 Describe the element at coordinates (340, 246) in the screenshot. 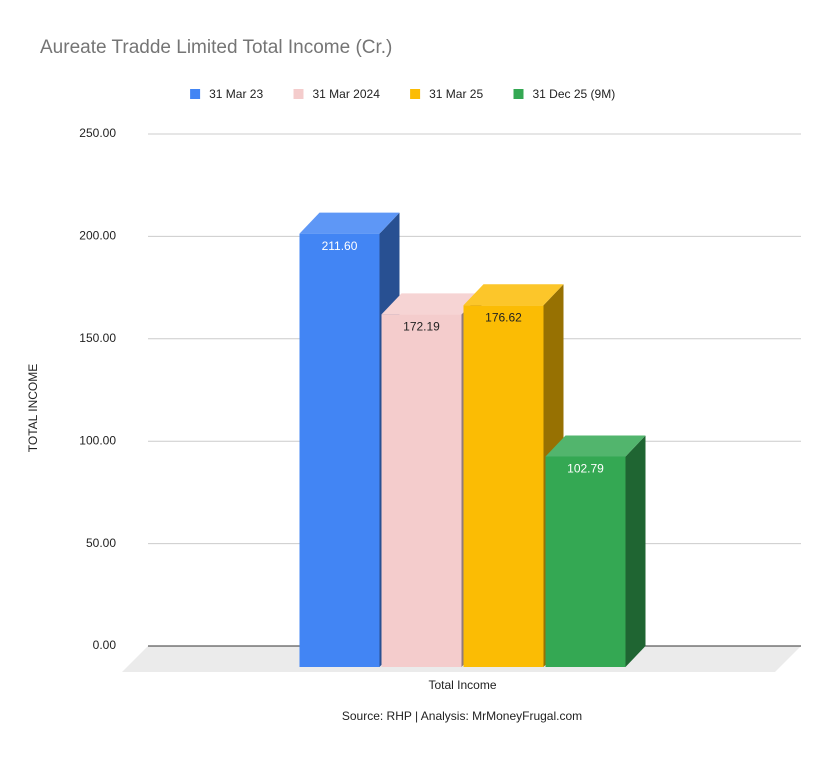

I see `data-label: 211.60` at that location.